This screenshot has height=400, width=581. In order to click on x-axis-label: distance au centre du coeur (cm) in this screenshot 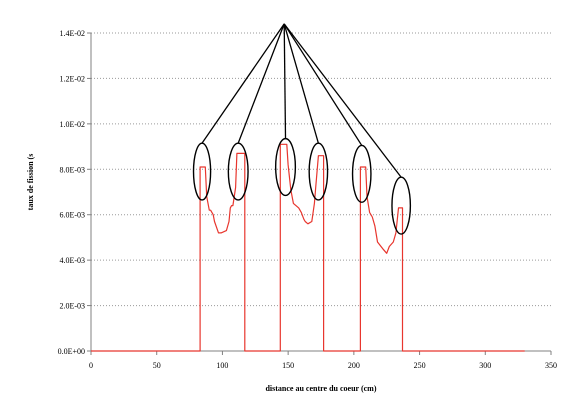, I will do `click(320, 388)`.